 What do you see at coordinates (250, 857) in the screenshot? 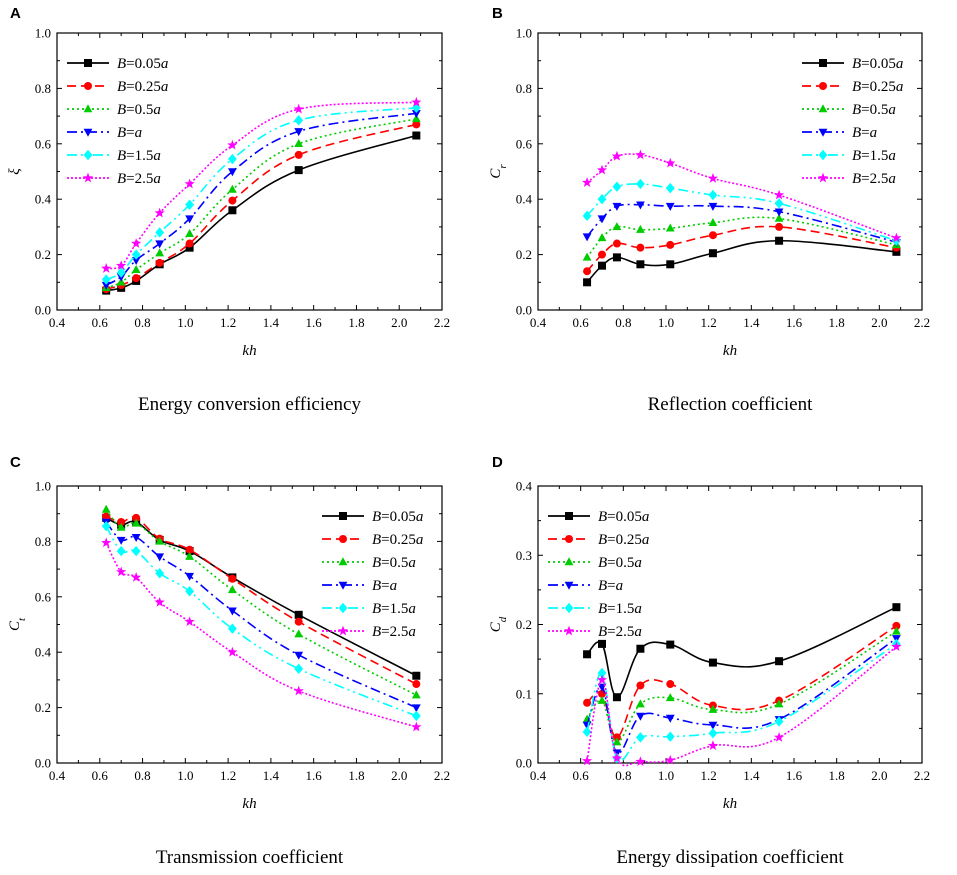
I see `panel-caption: Transmission coefficient` at bounding box center [250, 857].